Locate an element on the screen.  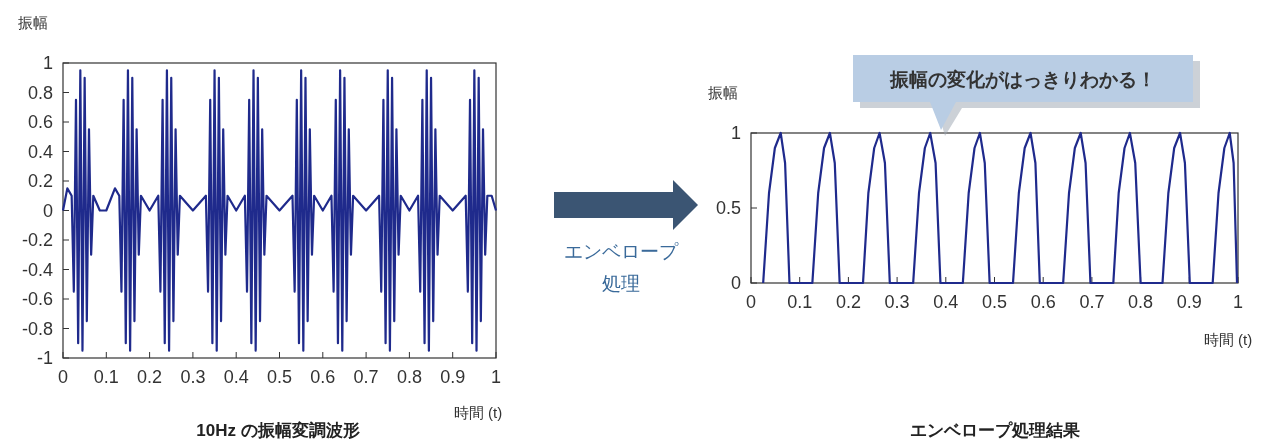
y-tick-label: -0.6 is located at coordinates (37, 299).